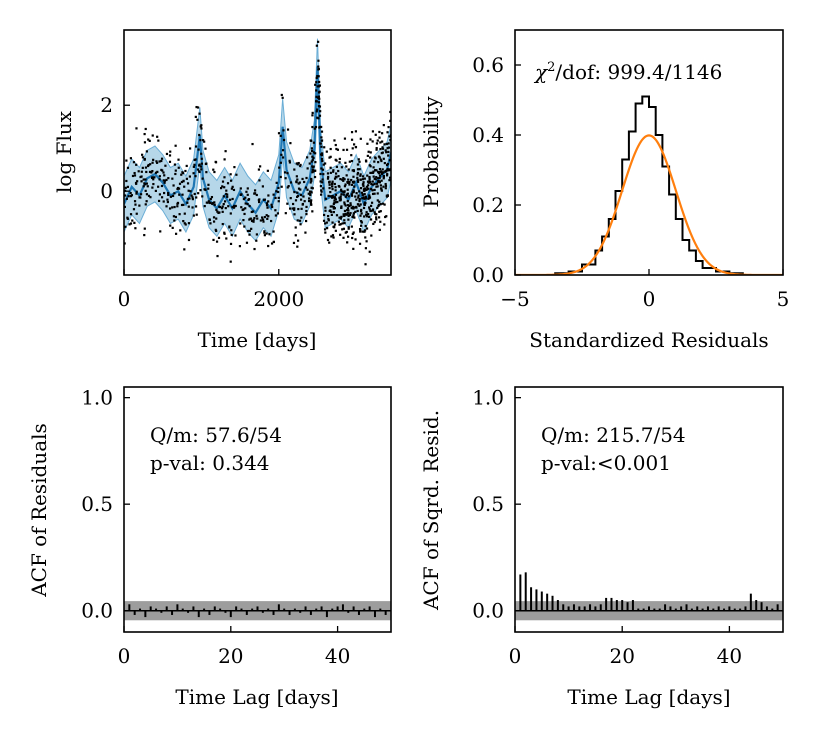 The width and height of the screenshot is (829, 738). Describe the element at coordinates (638, 72) in the screenshot. I see `chi-square-text: /dof: 999.4/1146` at that location.